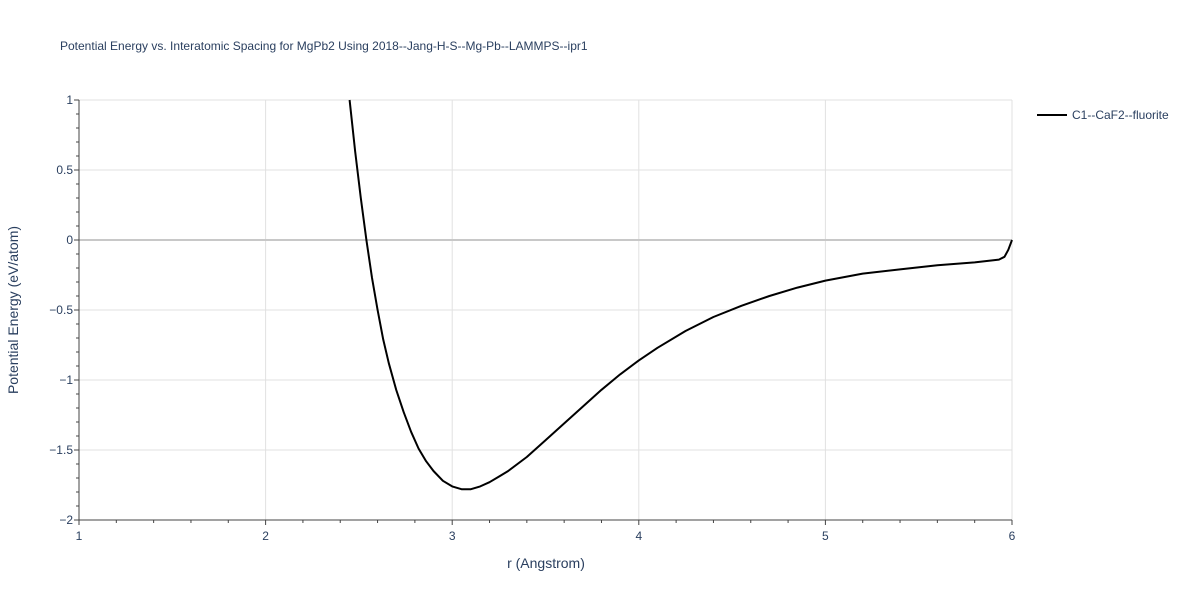  I want to click on y-axis-label: Potential Energy (eV/atom), so click(13, 310).